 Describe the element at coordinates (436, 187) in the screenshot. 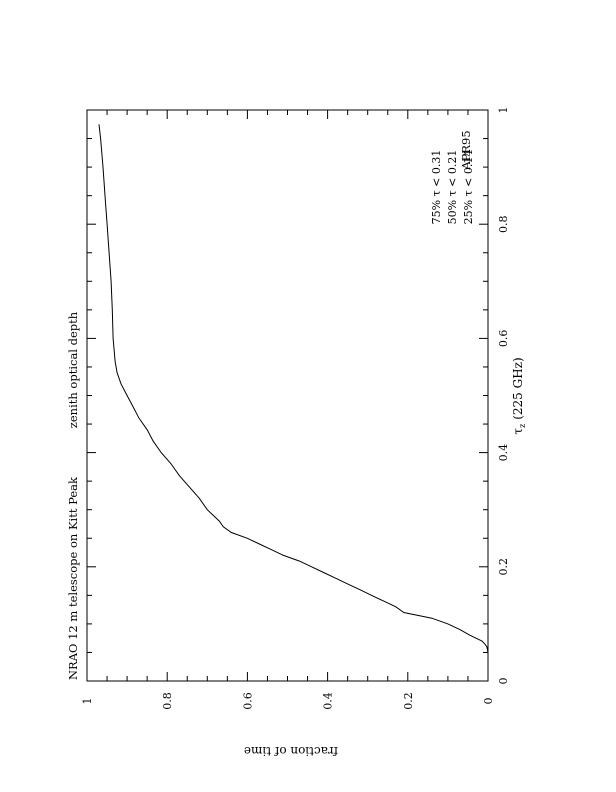

I see `percentile-note: 75% τ < 0.31` at that location.